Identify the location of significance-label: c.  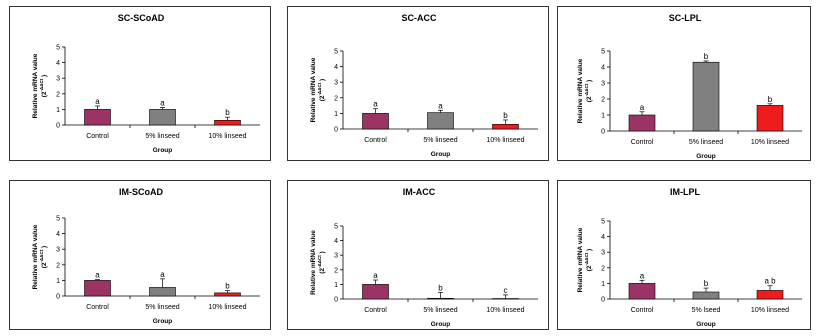
(506, 290).